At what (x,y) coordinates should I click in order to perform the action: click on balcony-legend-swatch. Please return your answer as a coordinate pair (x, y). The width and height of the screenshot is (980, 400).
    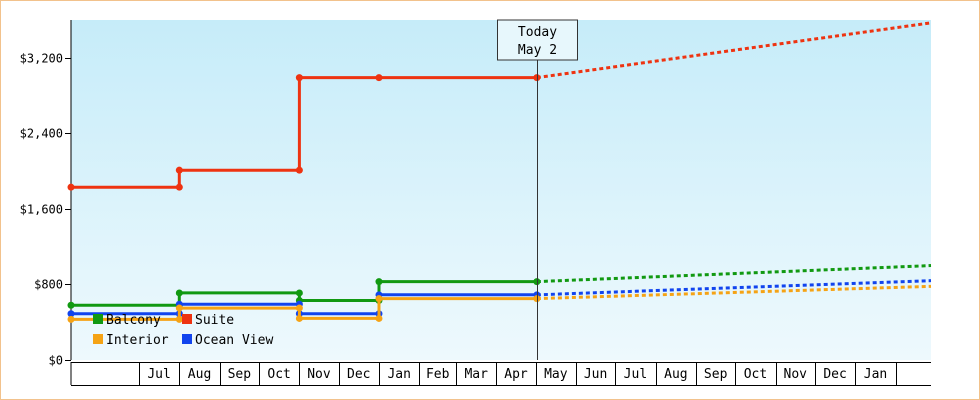
    Looking at the image, I should click on (98, 319).